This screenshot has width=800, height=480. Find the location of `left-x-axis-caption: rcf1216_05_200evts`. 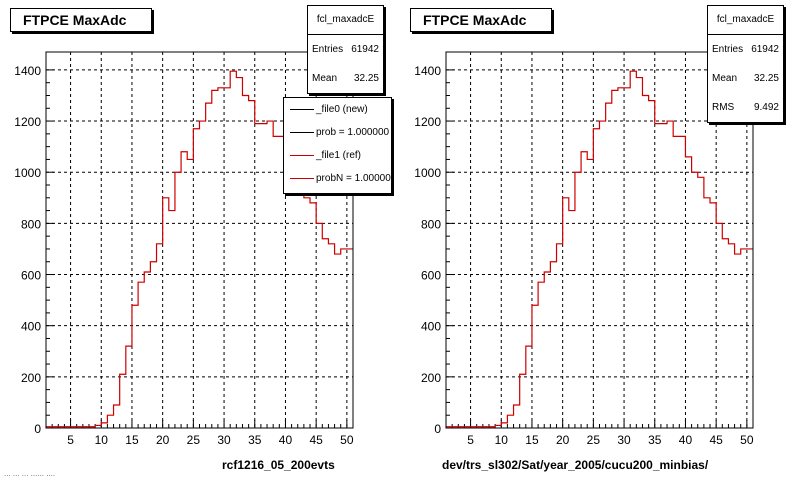

left-x-axis-caption: rcf1216_05_200evts is located at coordinates (278, 465).